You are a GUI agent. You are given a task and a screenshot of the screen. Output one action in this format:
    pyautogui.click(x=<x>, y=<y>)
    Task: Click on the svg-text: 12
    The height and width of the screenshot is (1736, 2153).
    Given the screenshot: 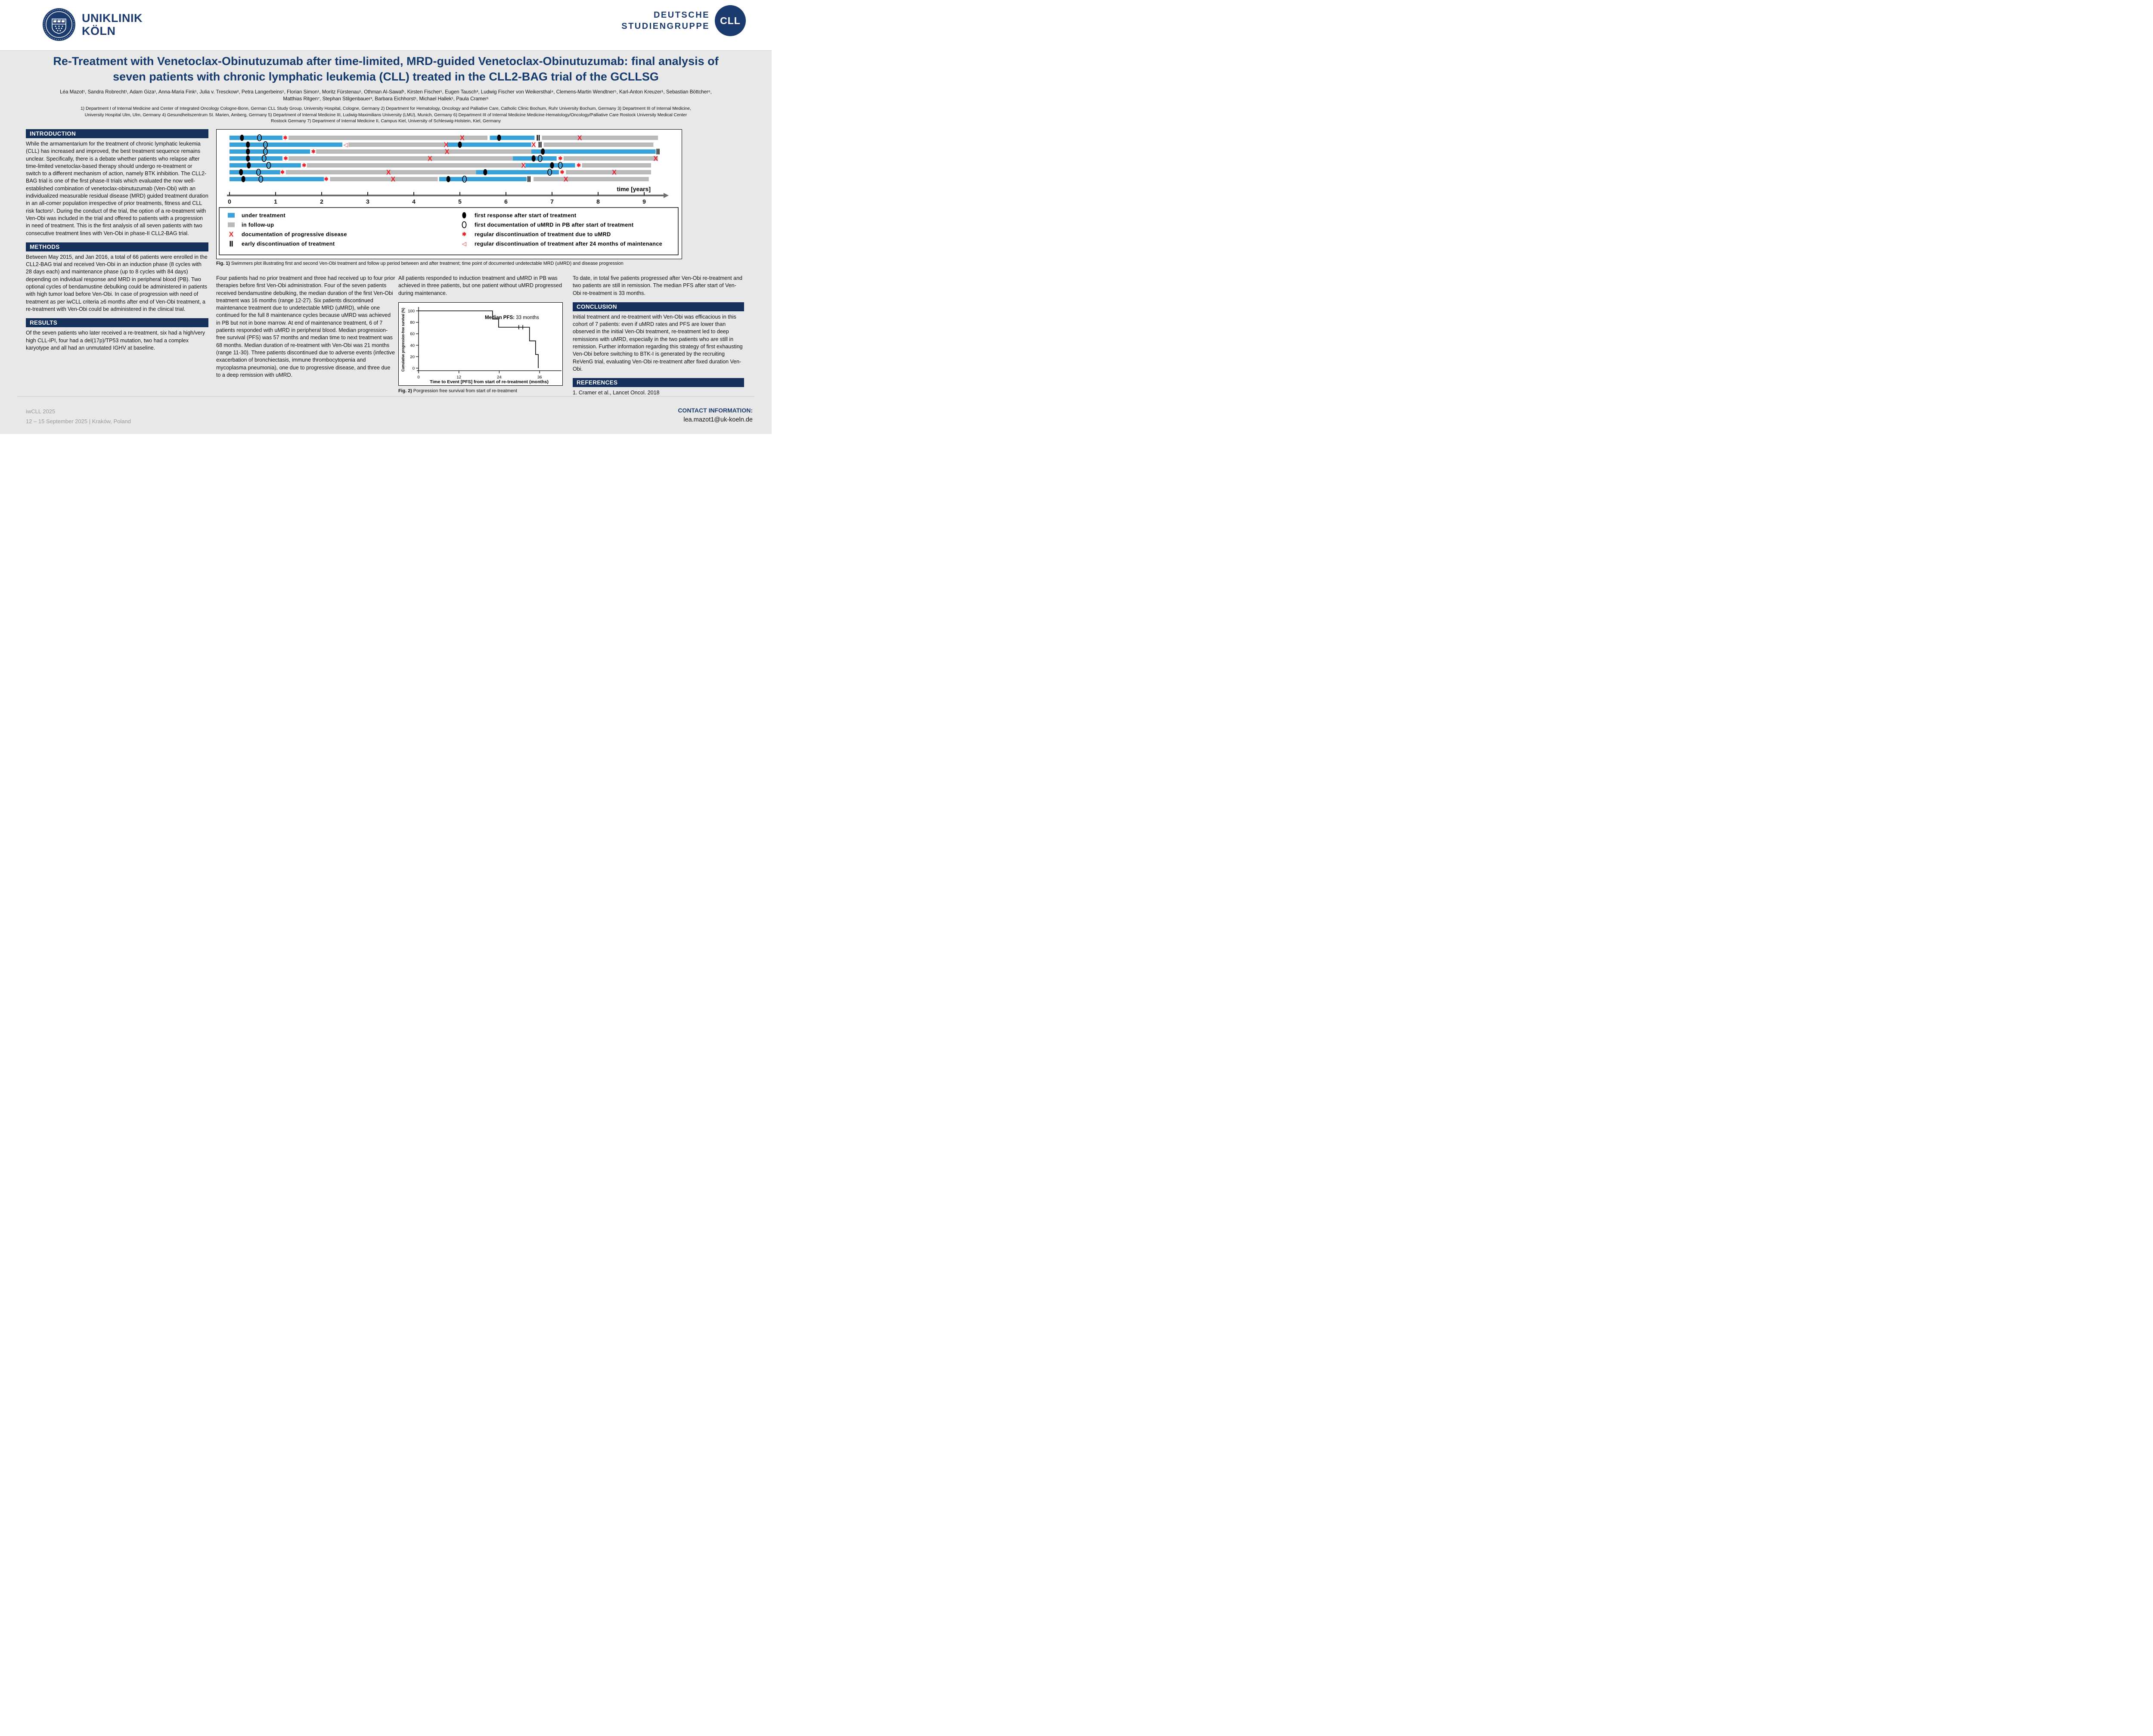 What is the action you would take?
    pyautogui.click(x=458, y=378)
    